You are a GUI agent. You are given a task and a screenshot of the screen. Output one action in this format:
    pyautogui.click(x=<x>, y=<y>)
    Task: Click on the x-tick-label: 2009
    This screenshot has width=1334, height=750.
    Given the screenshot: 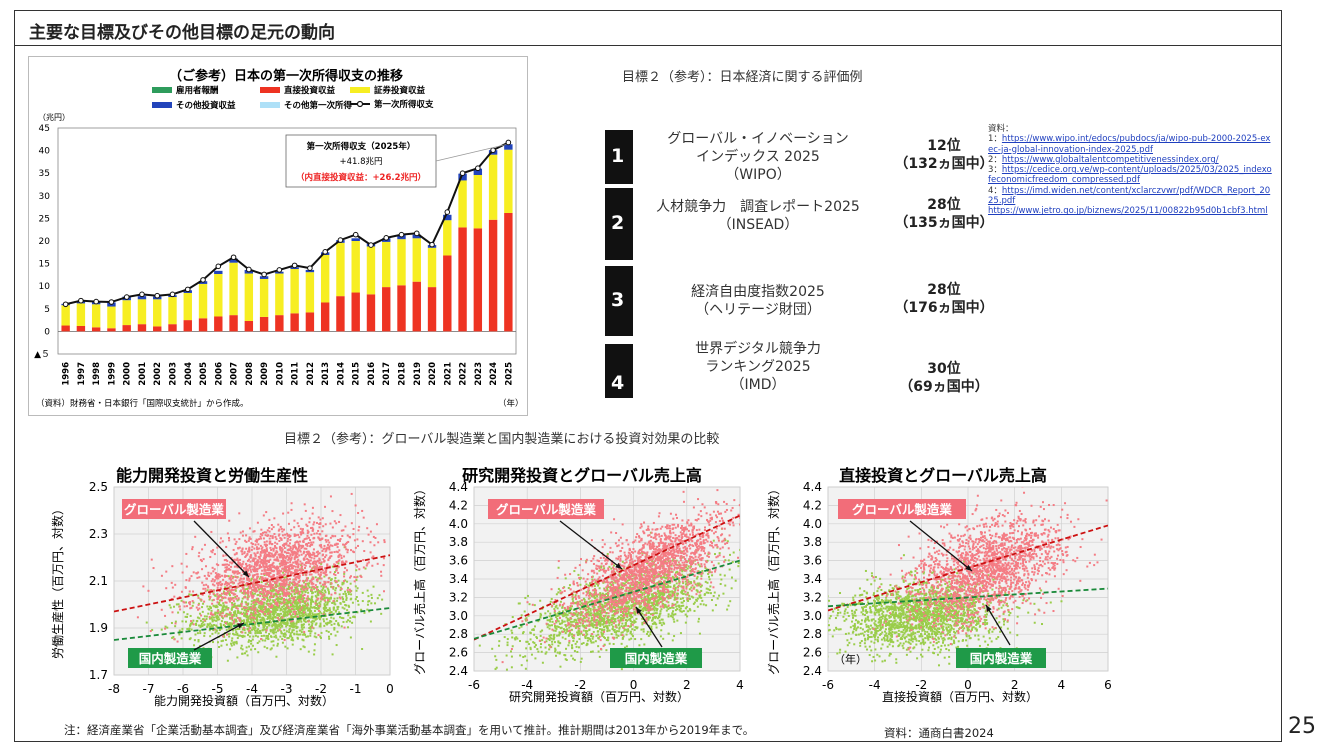 What is the action you would take?
    pyautogui.click(x=265, y=374)
    